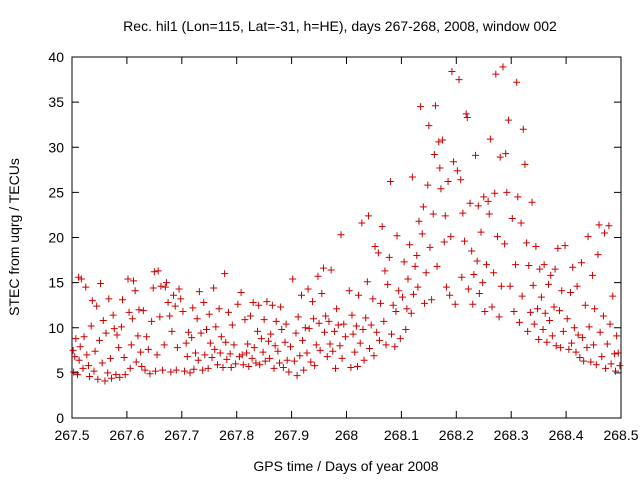 The image size is (640, 480). What do you see at coordinates (511, 435) in the screenshot?
I see `x-tick-label: 268.3` at bounding box center [511, 435].